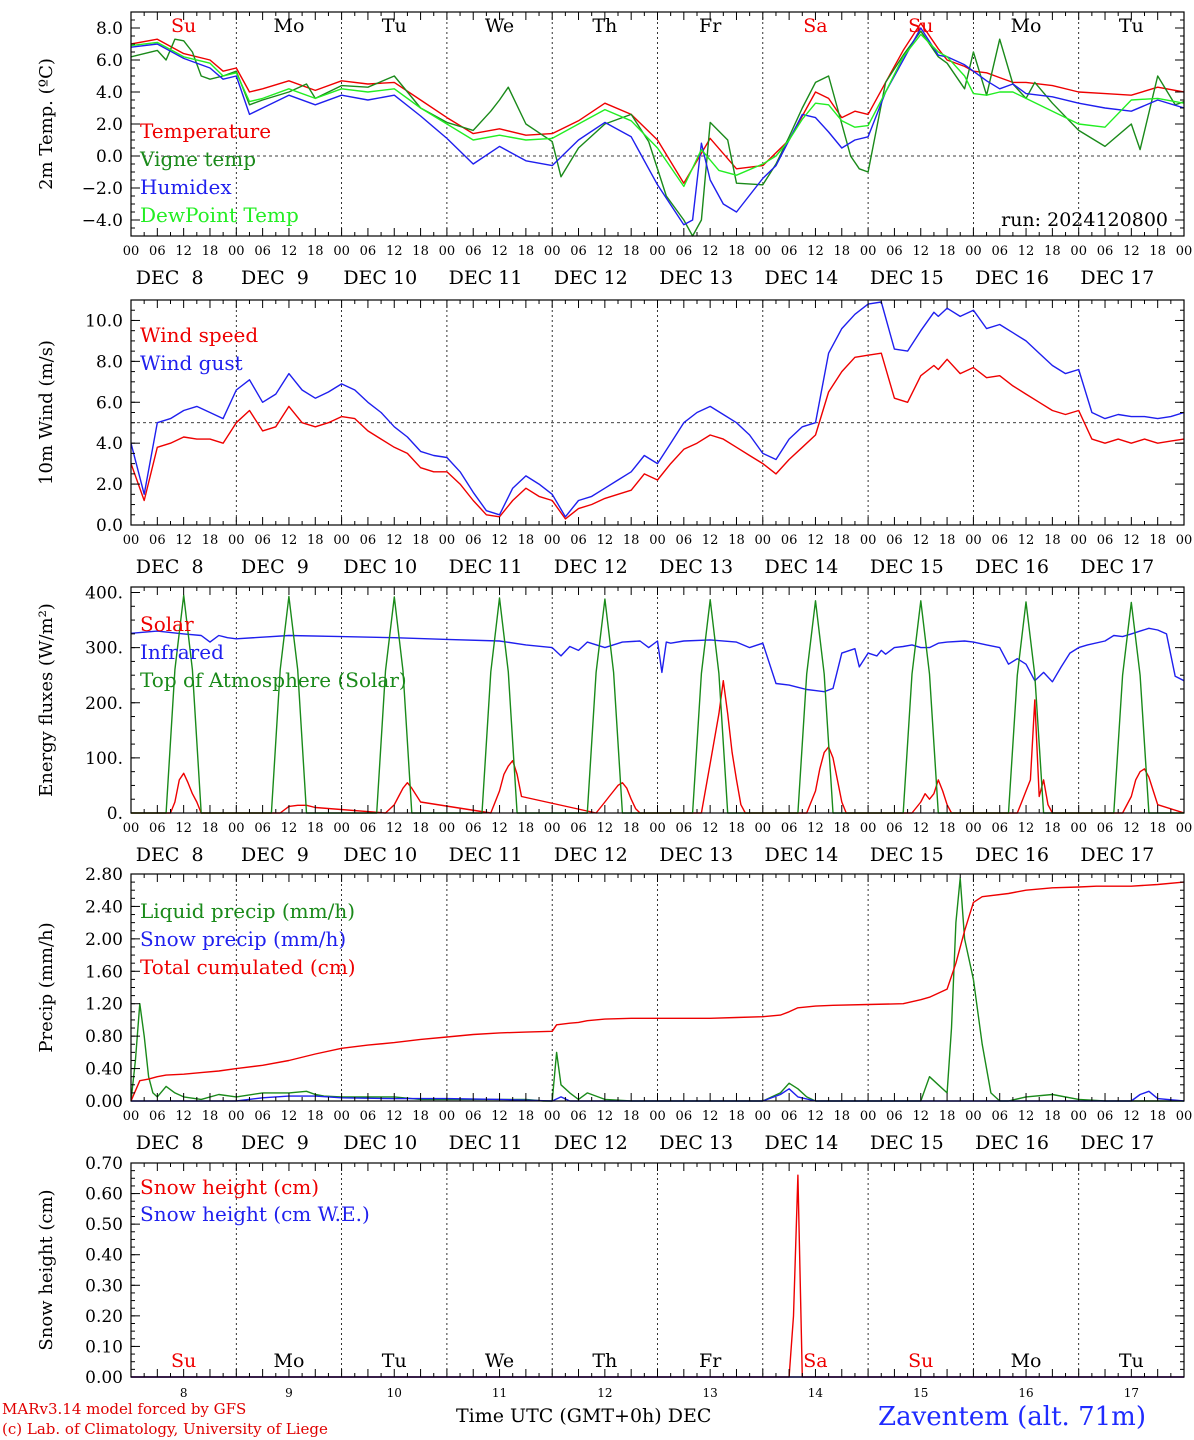 This screenshot has width=1194, height=1440. What do you see at coordinates (710, 1393) in the screenshot?
I see `day-number-label: 13` at bounding box center [710, 1393].